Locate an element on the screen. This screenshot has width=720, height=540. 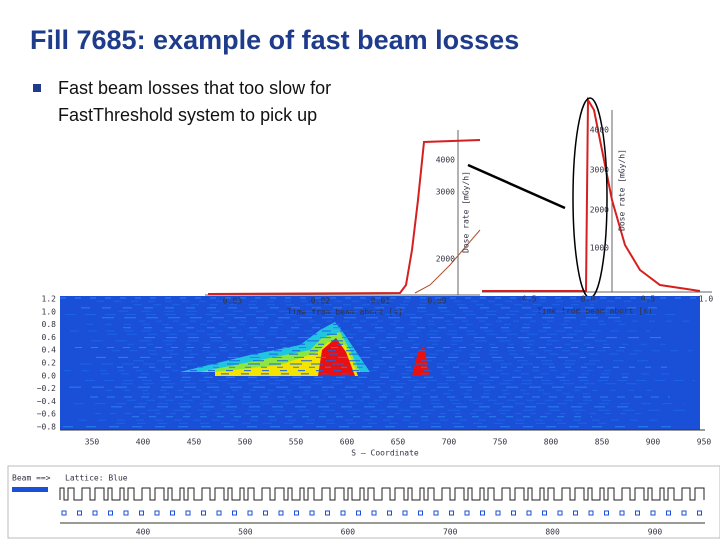
tick-label: 0.4 is located at coordinates (49, 350).